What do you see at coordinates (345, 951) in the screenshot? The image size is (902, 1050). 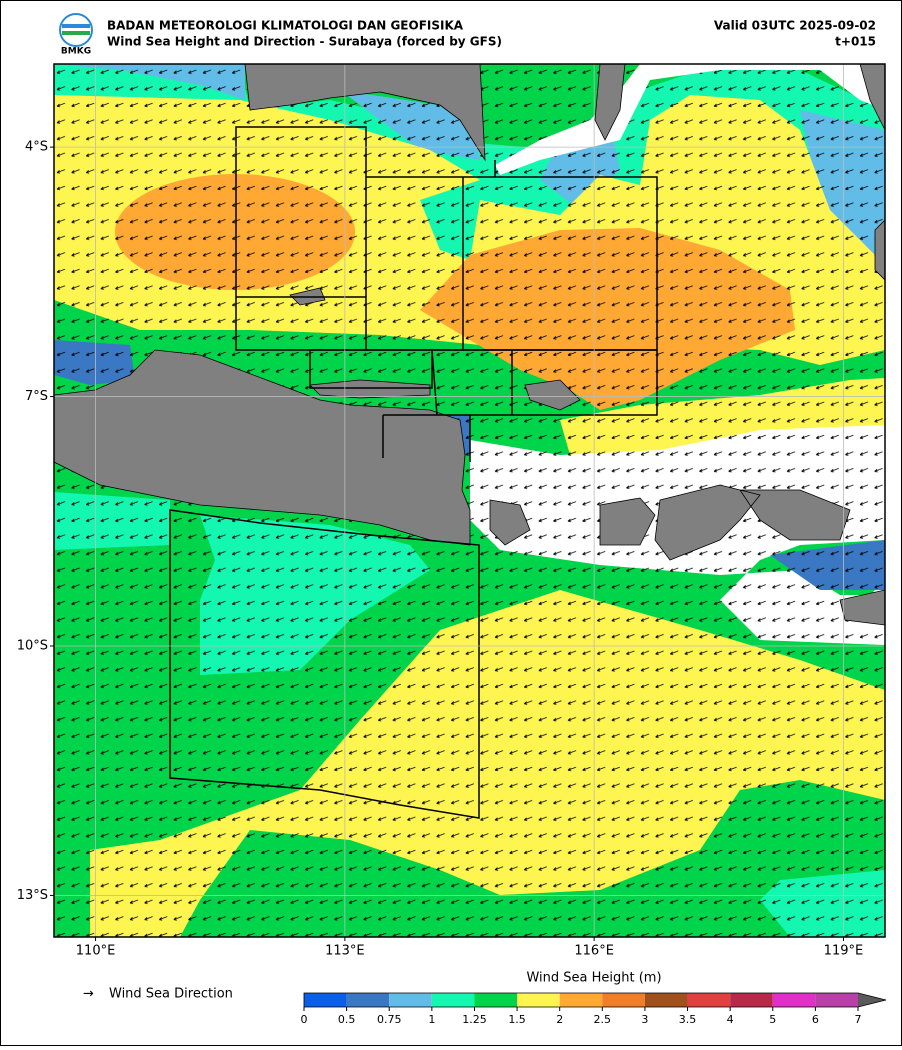 I see `x-tick-label: 113°E` at bounding box center [345, 951].